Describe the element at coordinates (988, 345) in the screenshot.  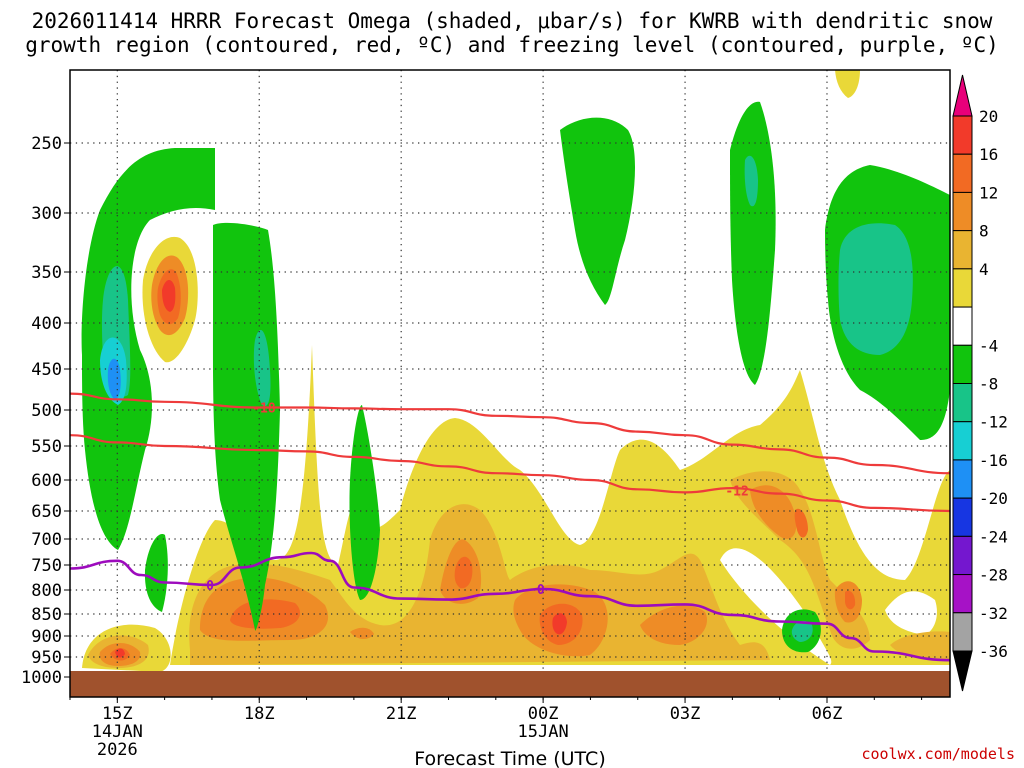
I see `colorbar-label: -4` at that location.